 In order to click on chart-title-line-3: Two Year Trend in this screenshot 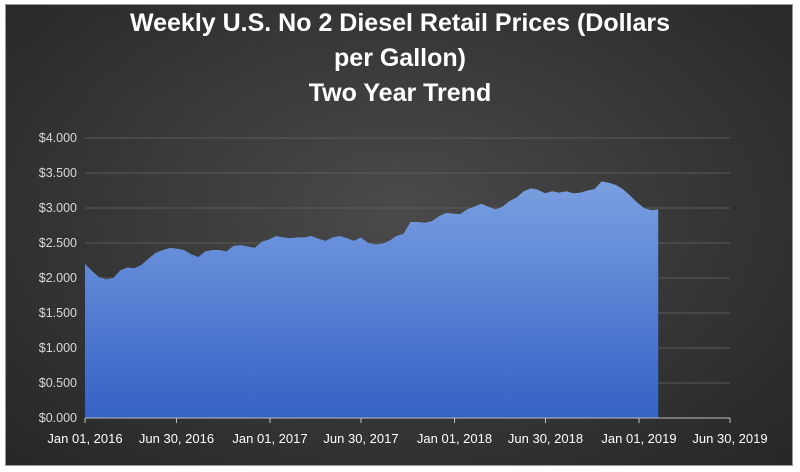, I will do `click(400, 93)`.